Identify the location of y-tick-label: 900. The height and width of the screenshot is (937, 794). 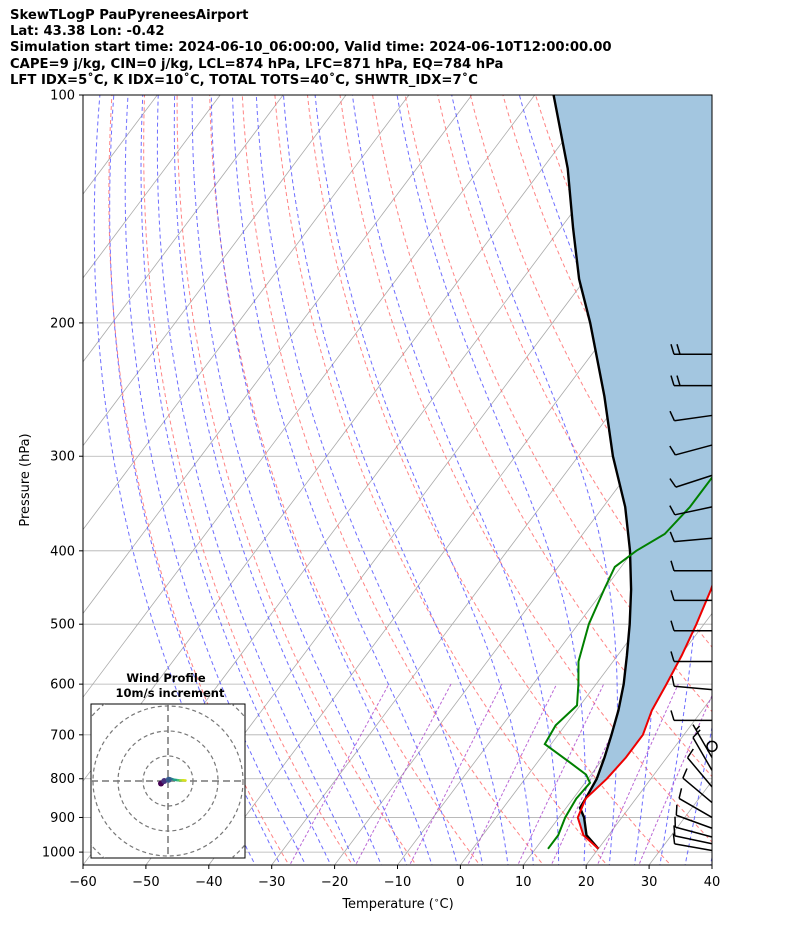
(62, 818).